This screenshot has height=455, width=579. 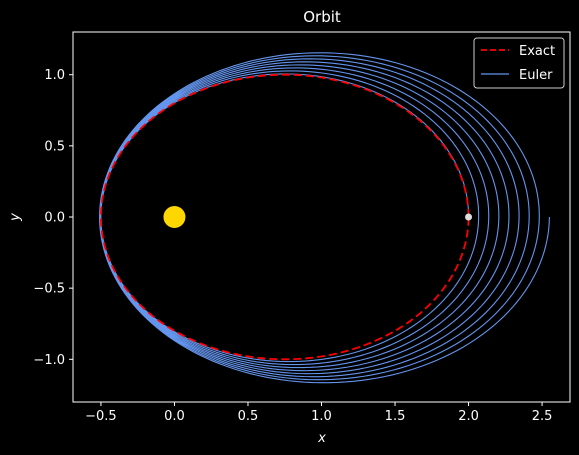 I want to click on y-axis-label: y, so click(x=15, y=217).